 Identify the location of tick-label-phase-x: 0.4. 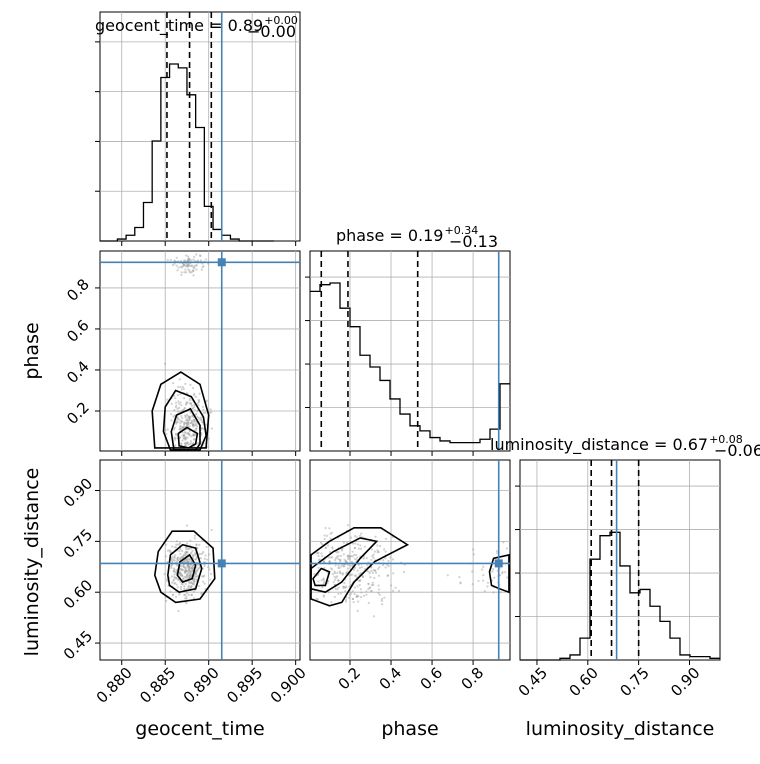
(391, 679).